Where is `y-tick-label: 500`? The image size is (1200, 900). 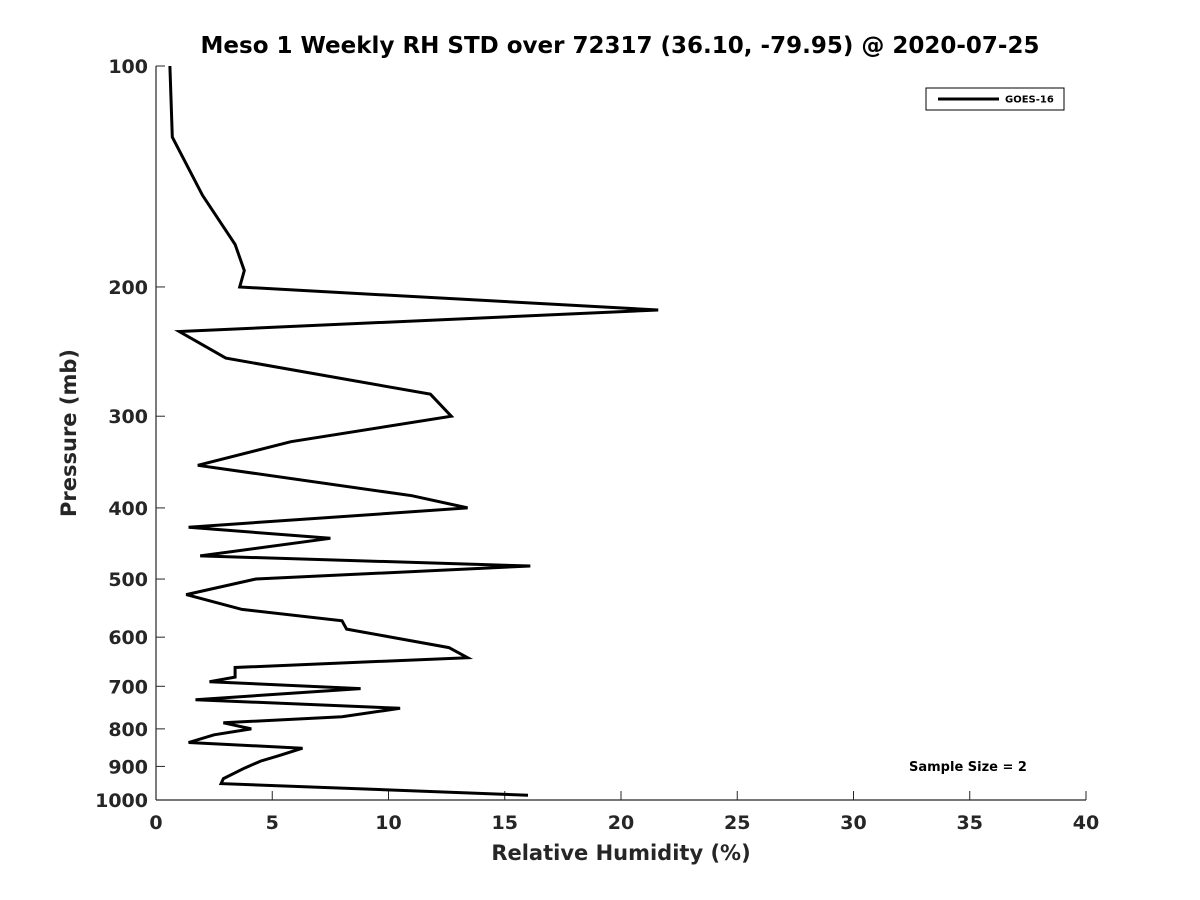
y-tick-label: 500 is located at coordinates (128, 580).